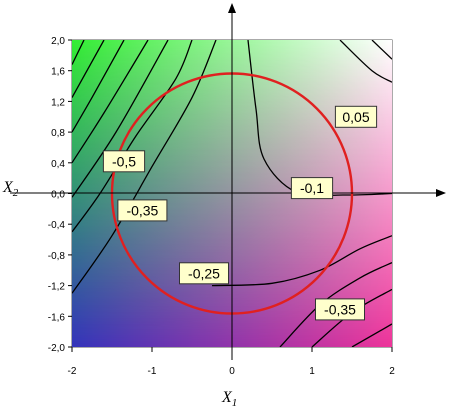 The image size is (450, 409). What do you see at coordinates (152, 371) in the screenshot?
I see `x-tick-label: -1` at bounding box center [152, 371].